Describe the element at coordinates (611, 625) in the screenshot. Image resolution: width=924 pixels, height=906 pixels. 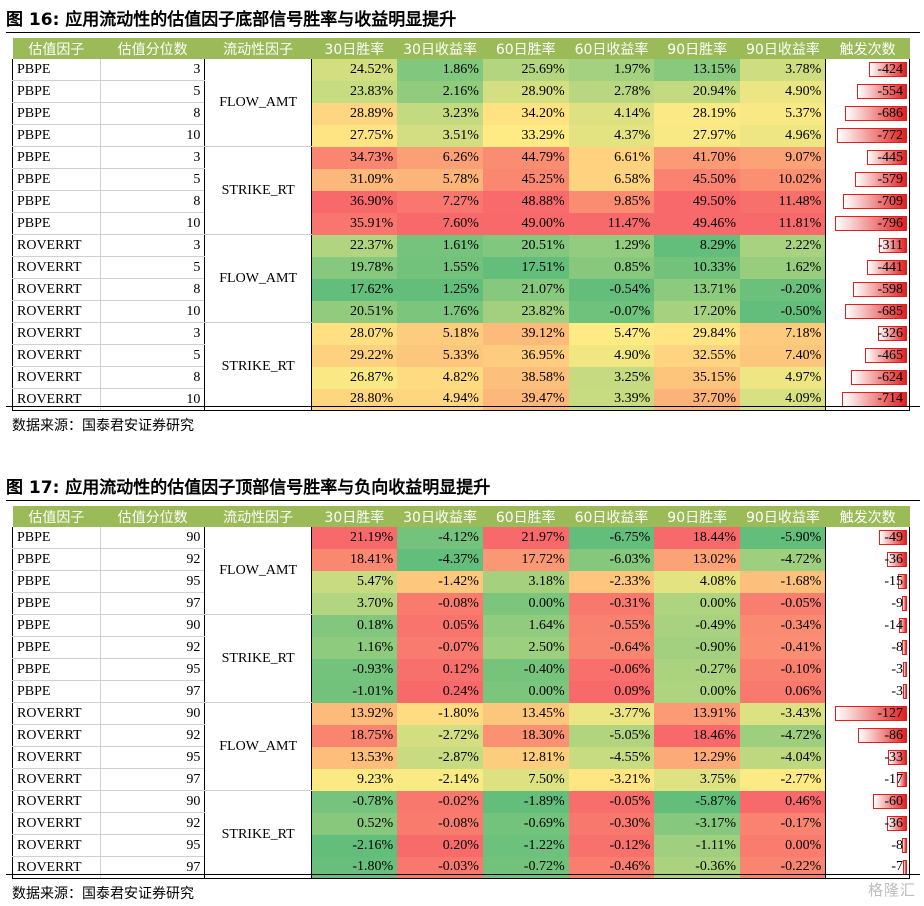
I see `metric-cell: -0.55%` at that location.